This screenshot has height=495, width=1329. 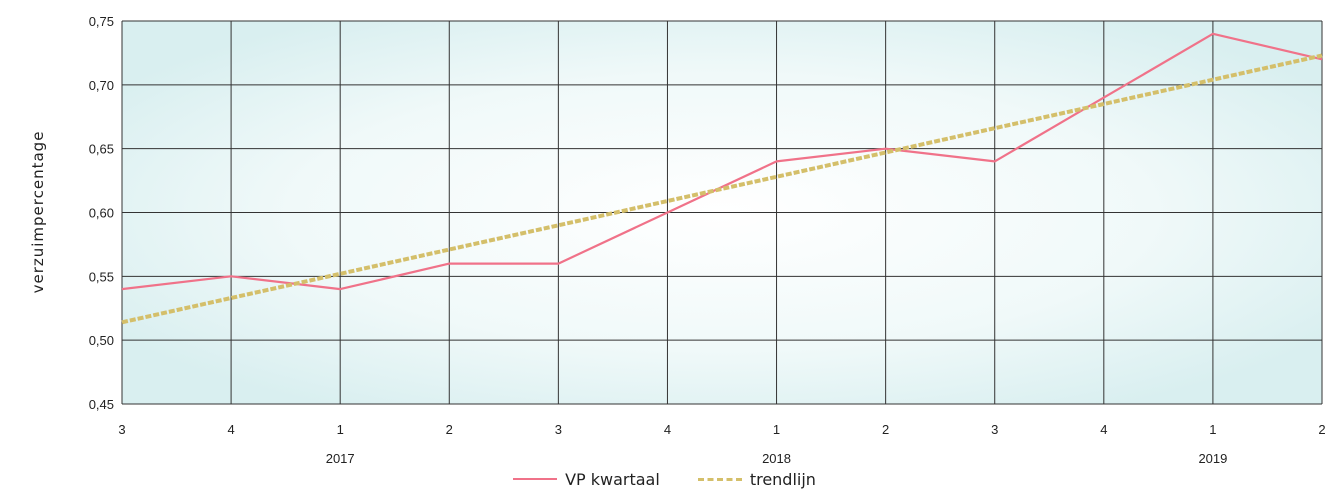 I want to click on y-tick-label: 0,60, so click(x=101, y=213).